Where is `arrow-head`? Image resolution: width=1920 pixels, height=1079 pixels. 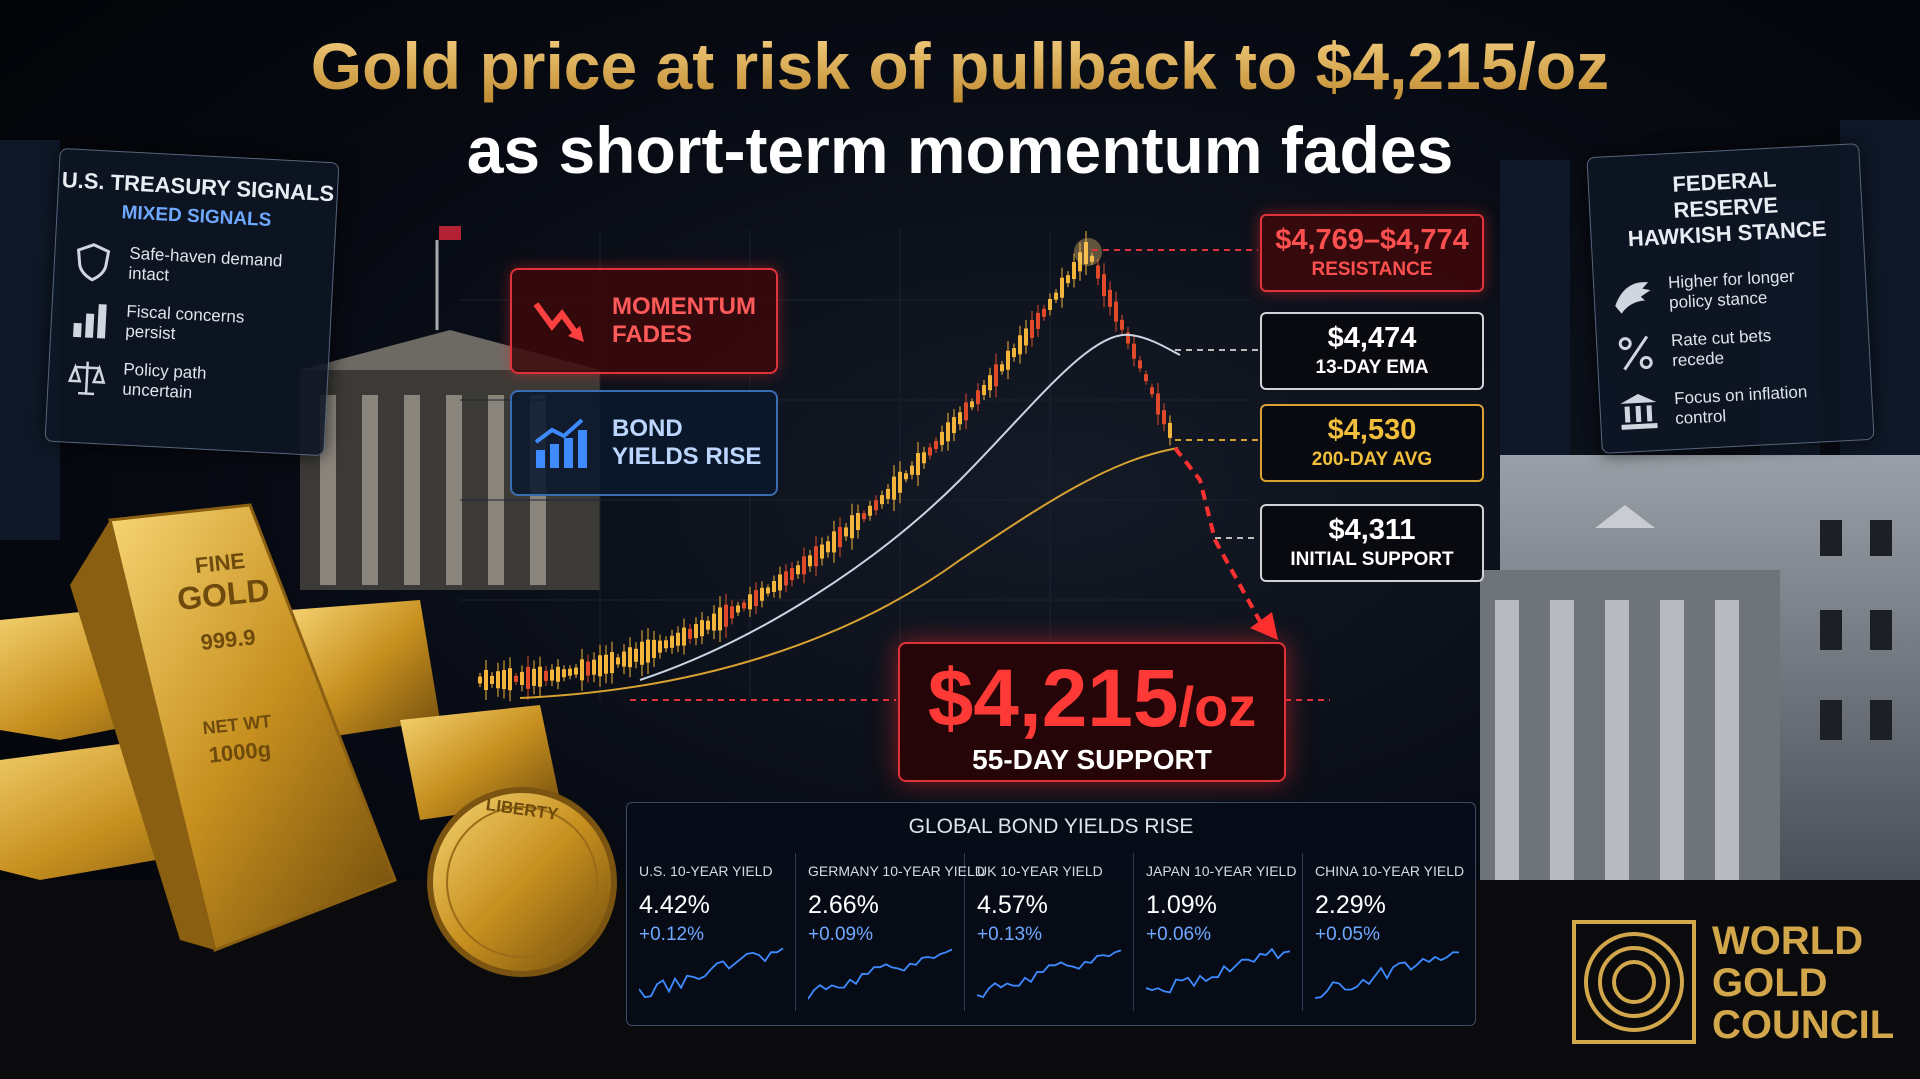
arrow-head is located at coordinates (1264, 626).